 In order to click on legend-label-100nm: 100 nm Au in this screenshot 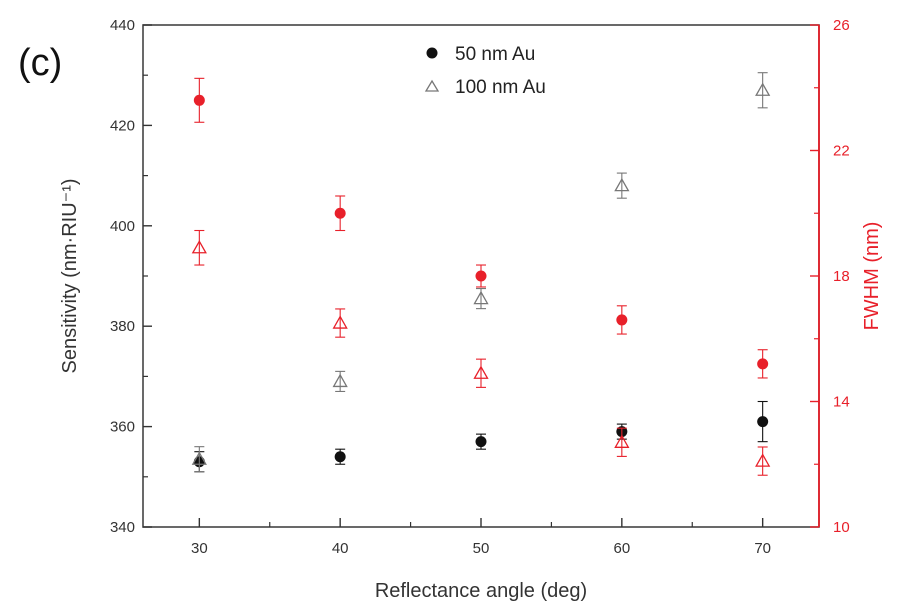, I will do `click(500, 87)`.